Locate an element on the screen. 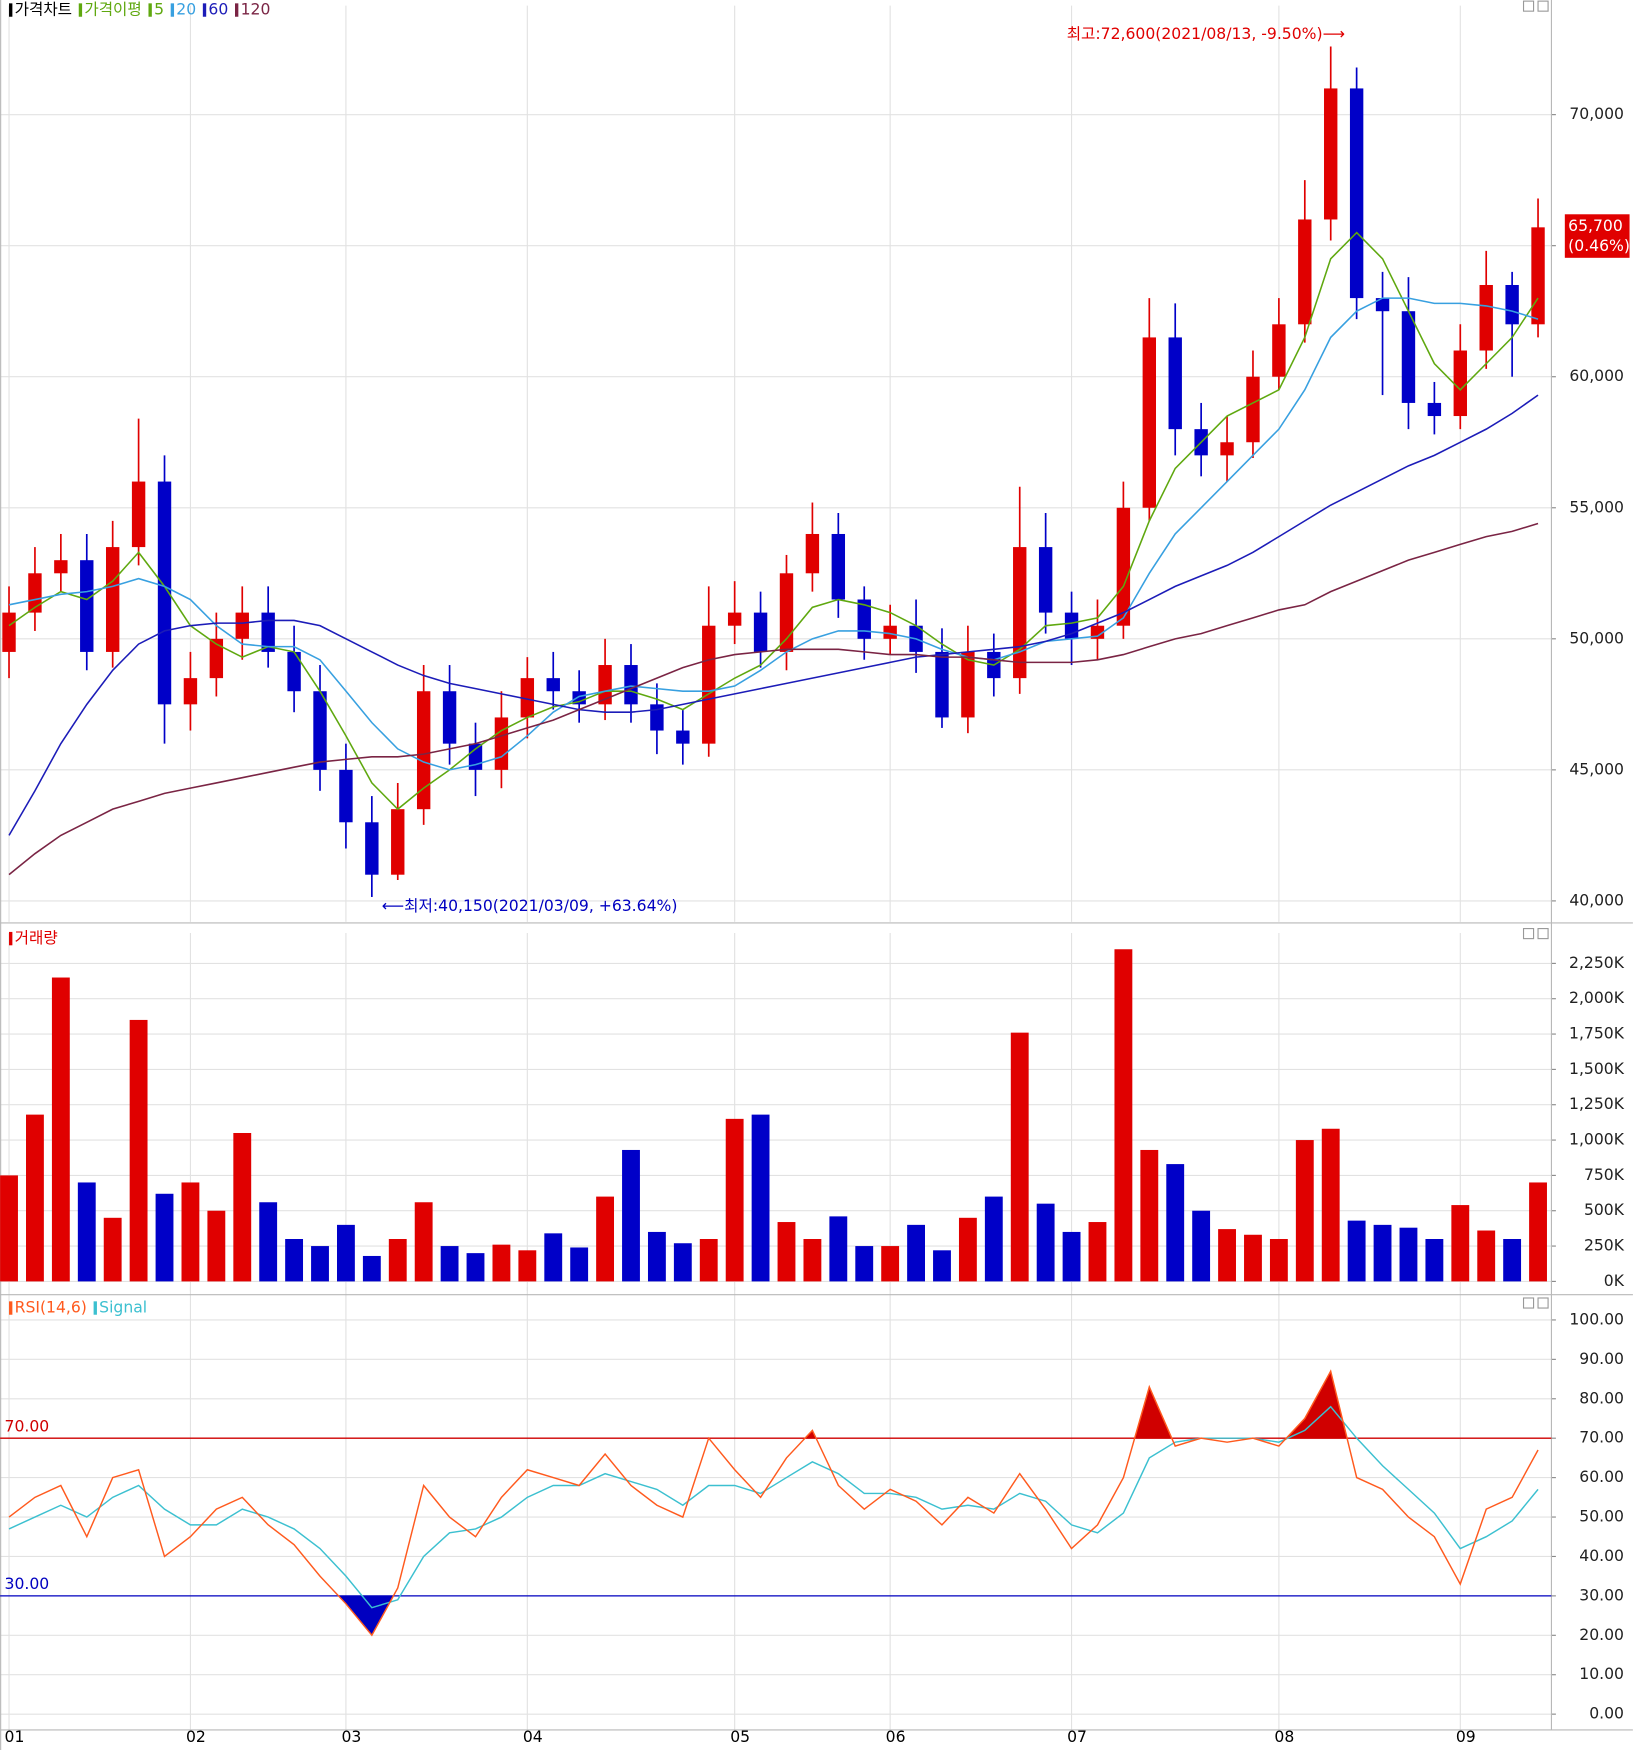 Image resolution: width=1633 pixels, height=1750 pixels. x-tick-label: 08 is located at coordinates (1284, 1737).